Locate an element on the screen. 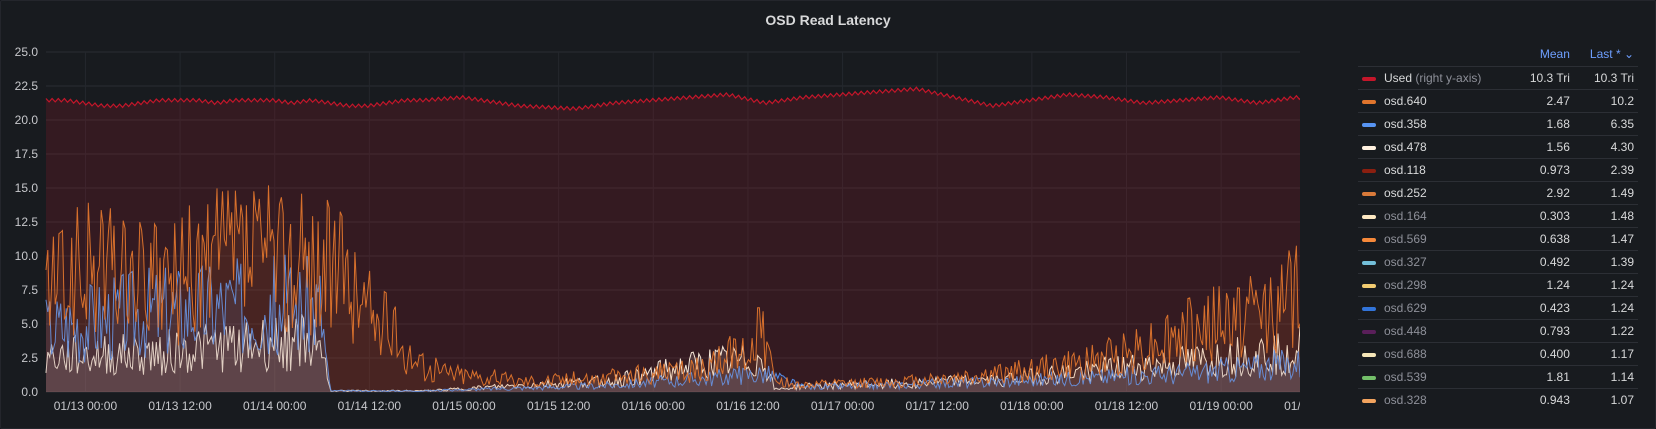 This screenshot has width=1656, height=429. legend-series-name: osd.358 is located at coordinates (1405, 124).